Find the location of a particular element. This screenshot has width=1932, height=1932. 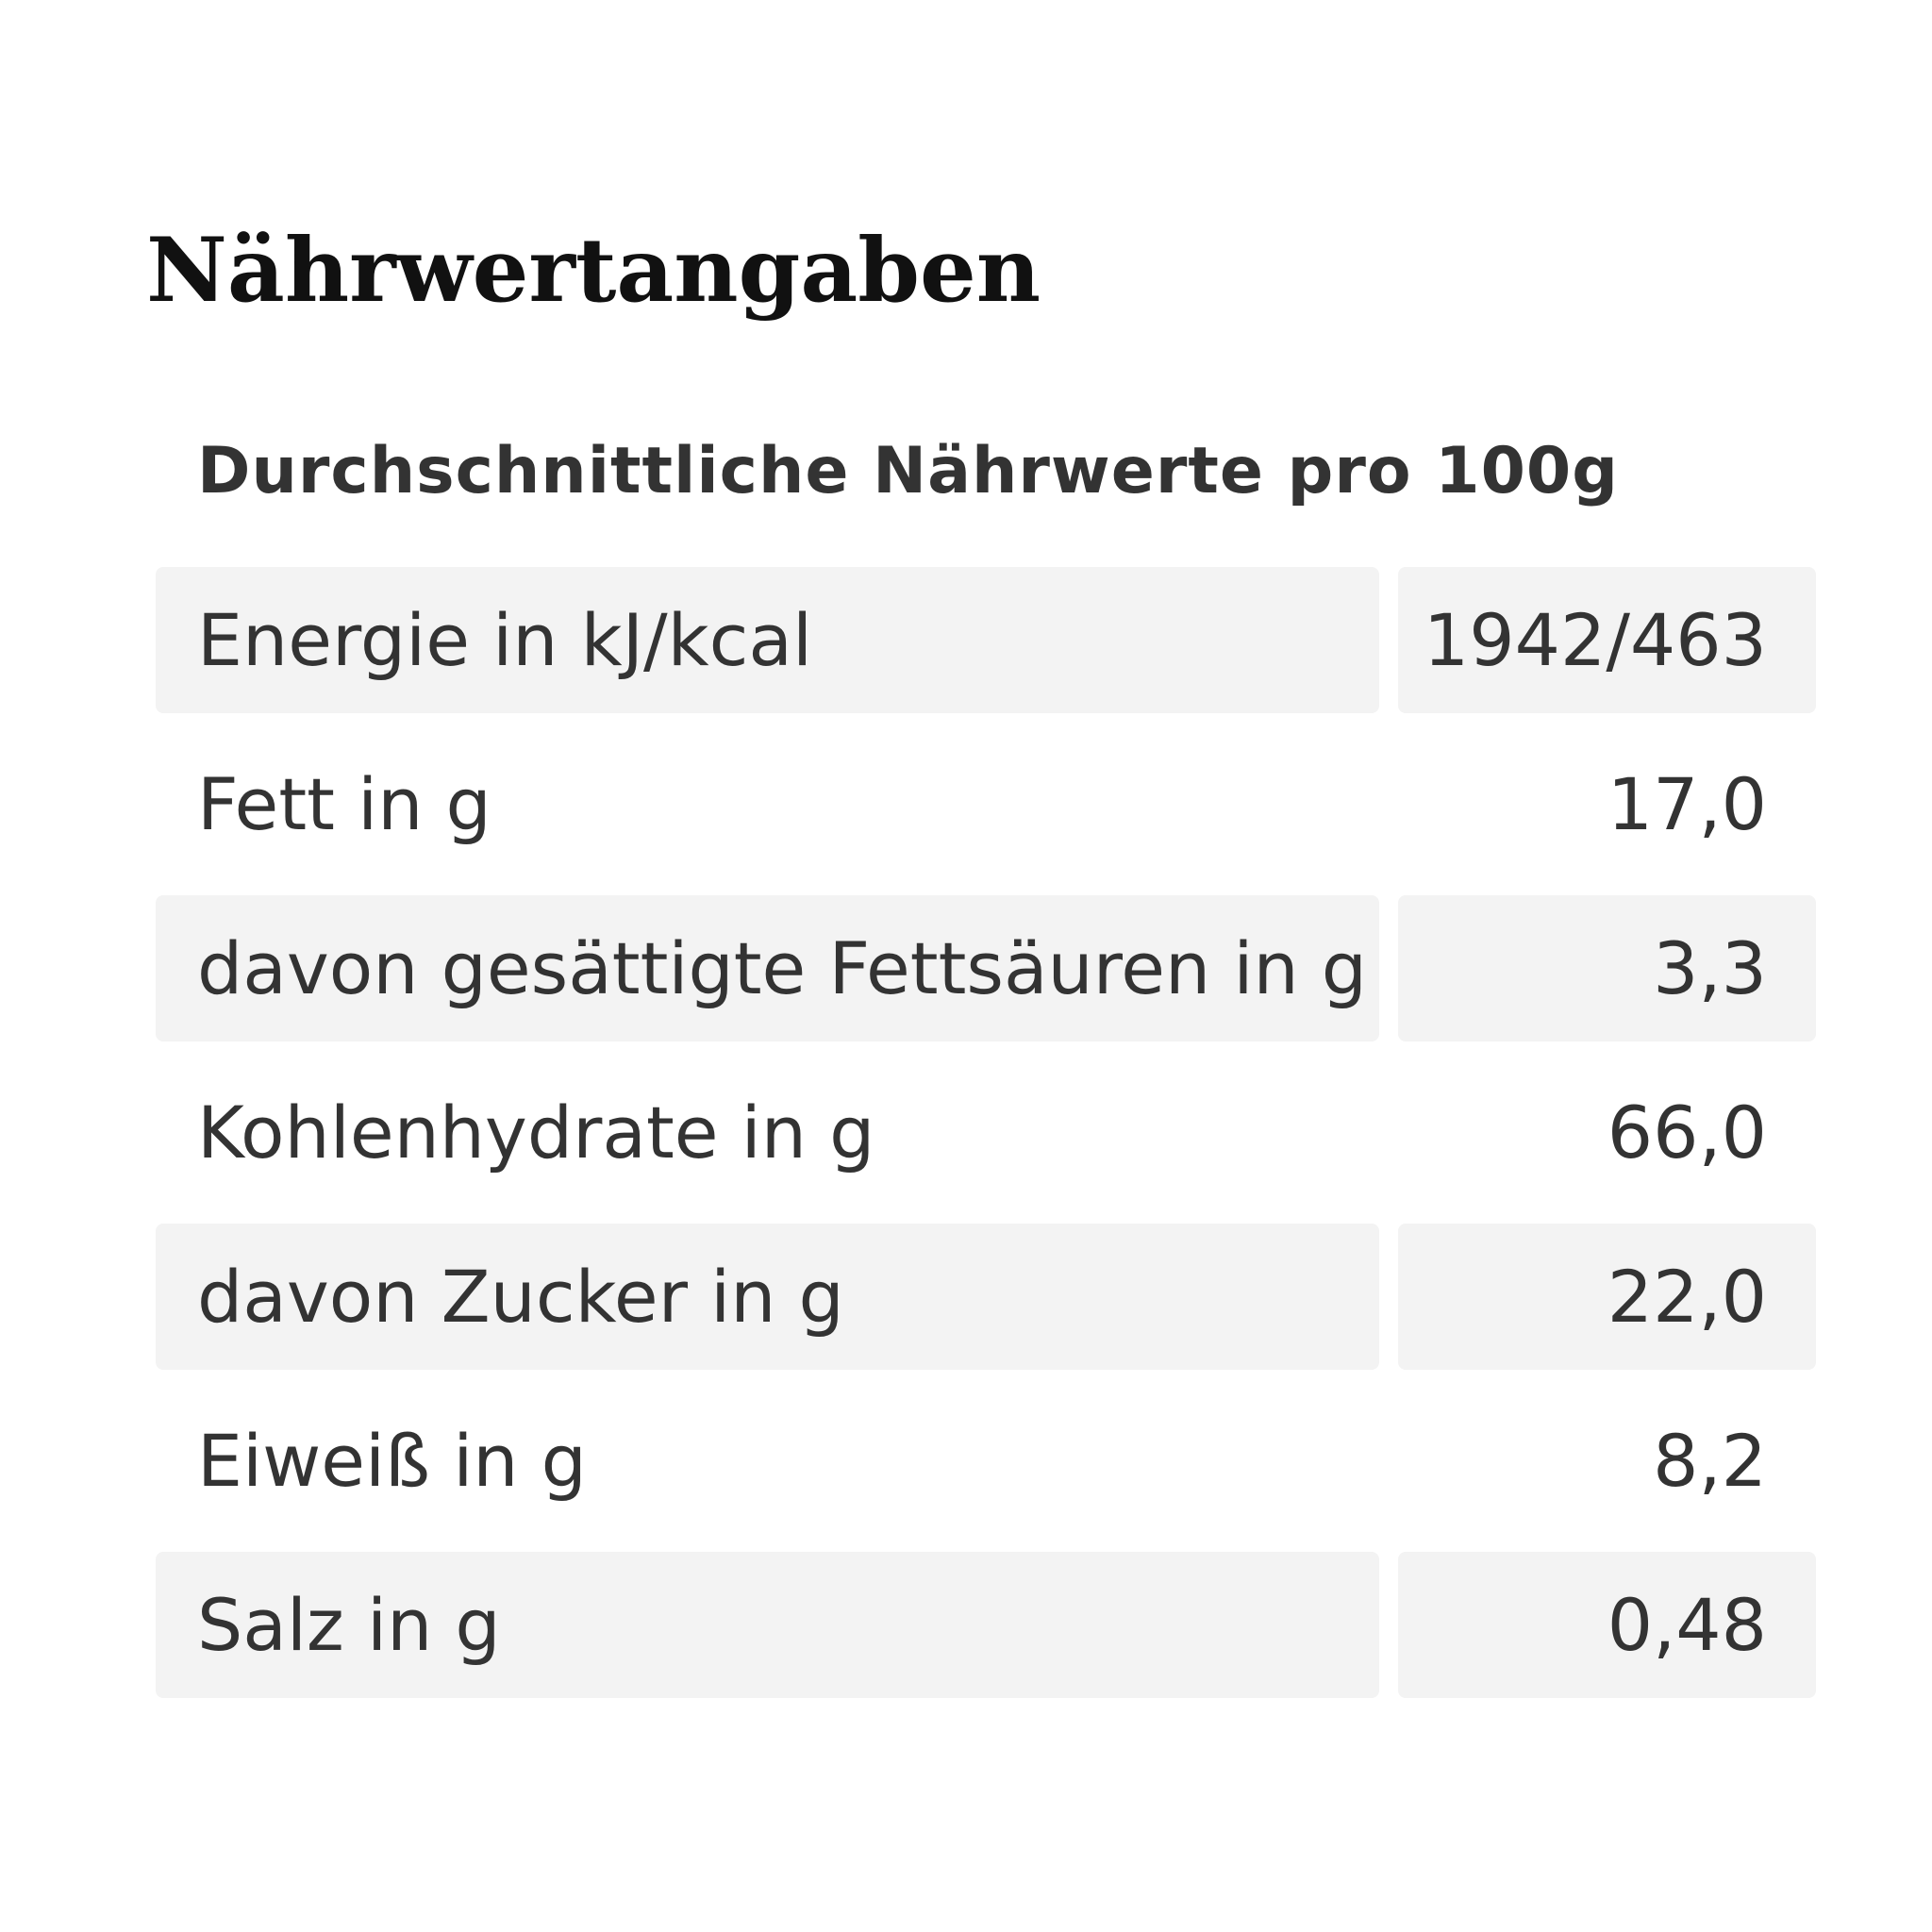

nutrient-label: davon gesättigte Fettsäuren in g is located at coordinates (768, 968).